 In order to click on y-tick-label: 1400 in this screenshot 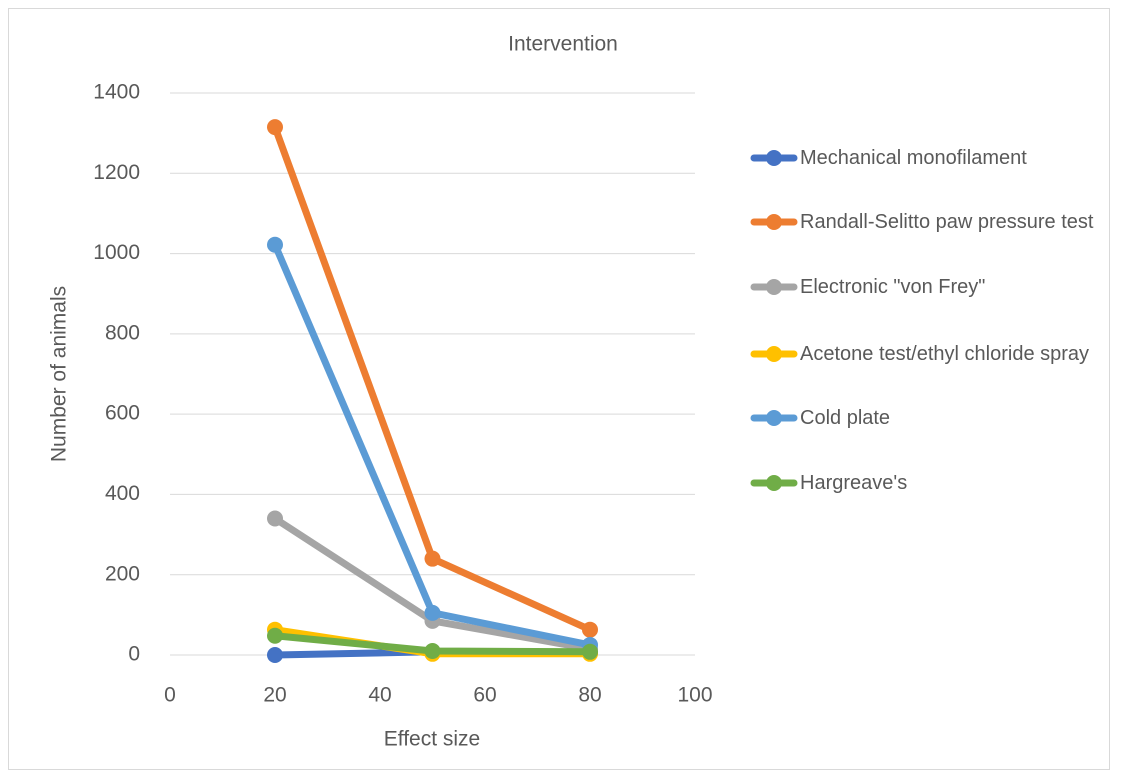, I will do `click(116, 92)`.